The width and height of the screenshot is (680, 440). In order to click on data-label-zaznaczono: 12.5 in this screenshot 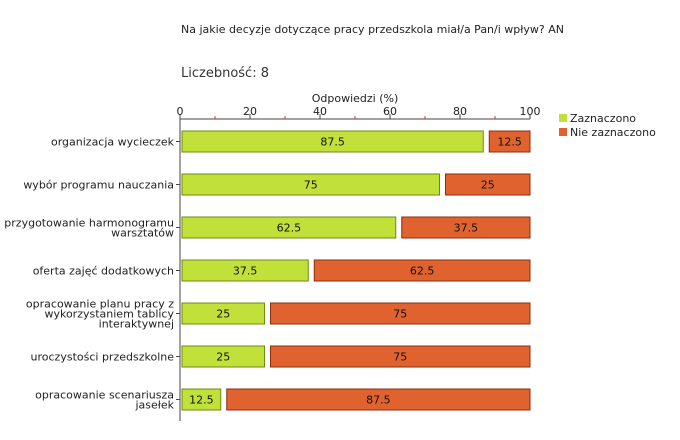, I will do `click(201, 400)`.